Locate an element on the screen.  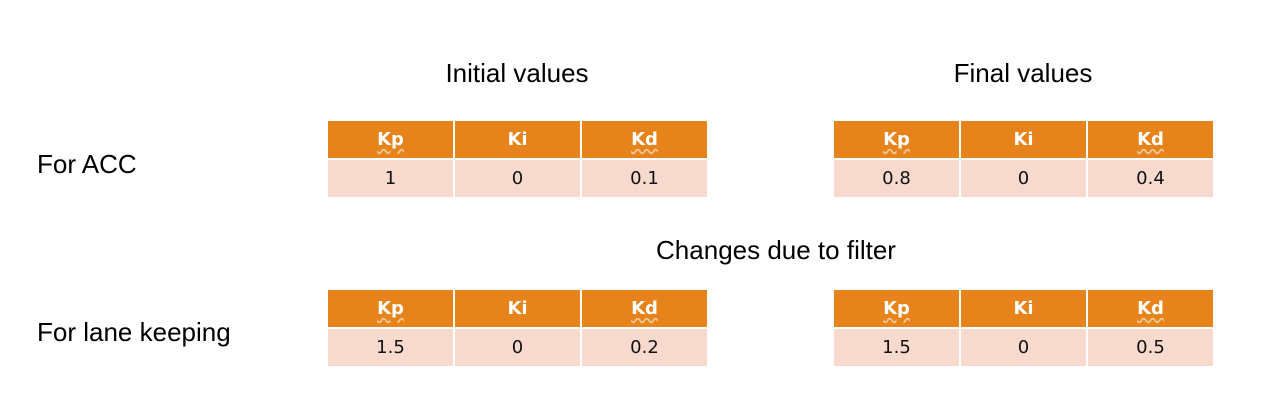
kp-value: 1 is located at coordinates (390, 178).